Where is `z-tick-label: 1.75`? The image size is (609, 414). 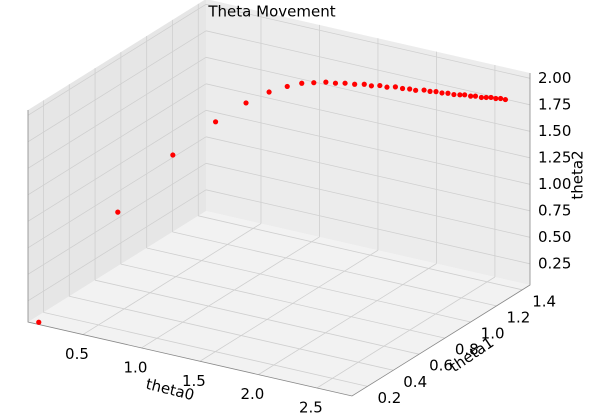
z-tick-label: 1.75 is located at coordinates (554, 104).